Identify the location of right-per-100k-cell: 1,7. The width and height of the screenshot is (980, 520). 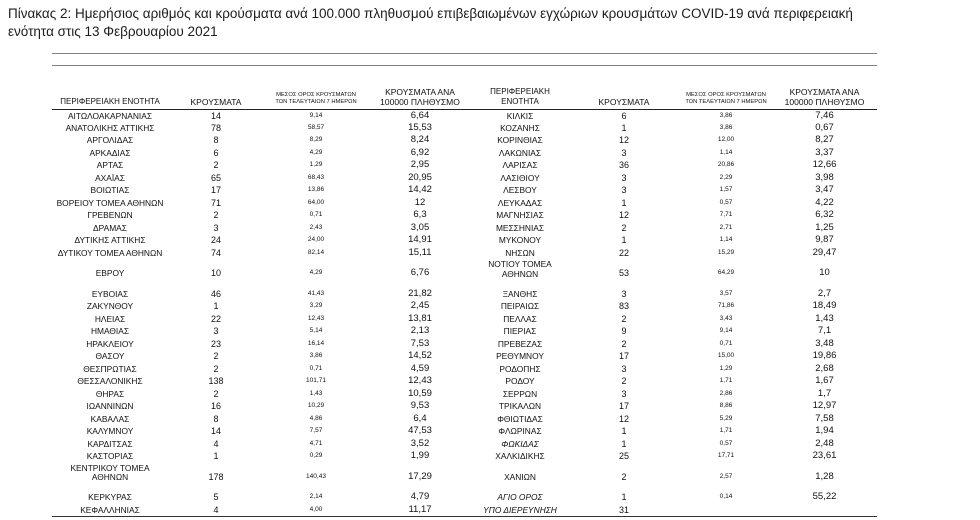
(824, 393).